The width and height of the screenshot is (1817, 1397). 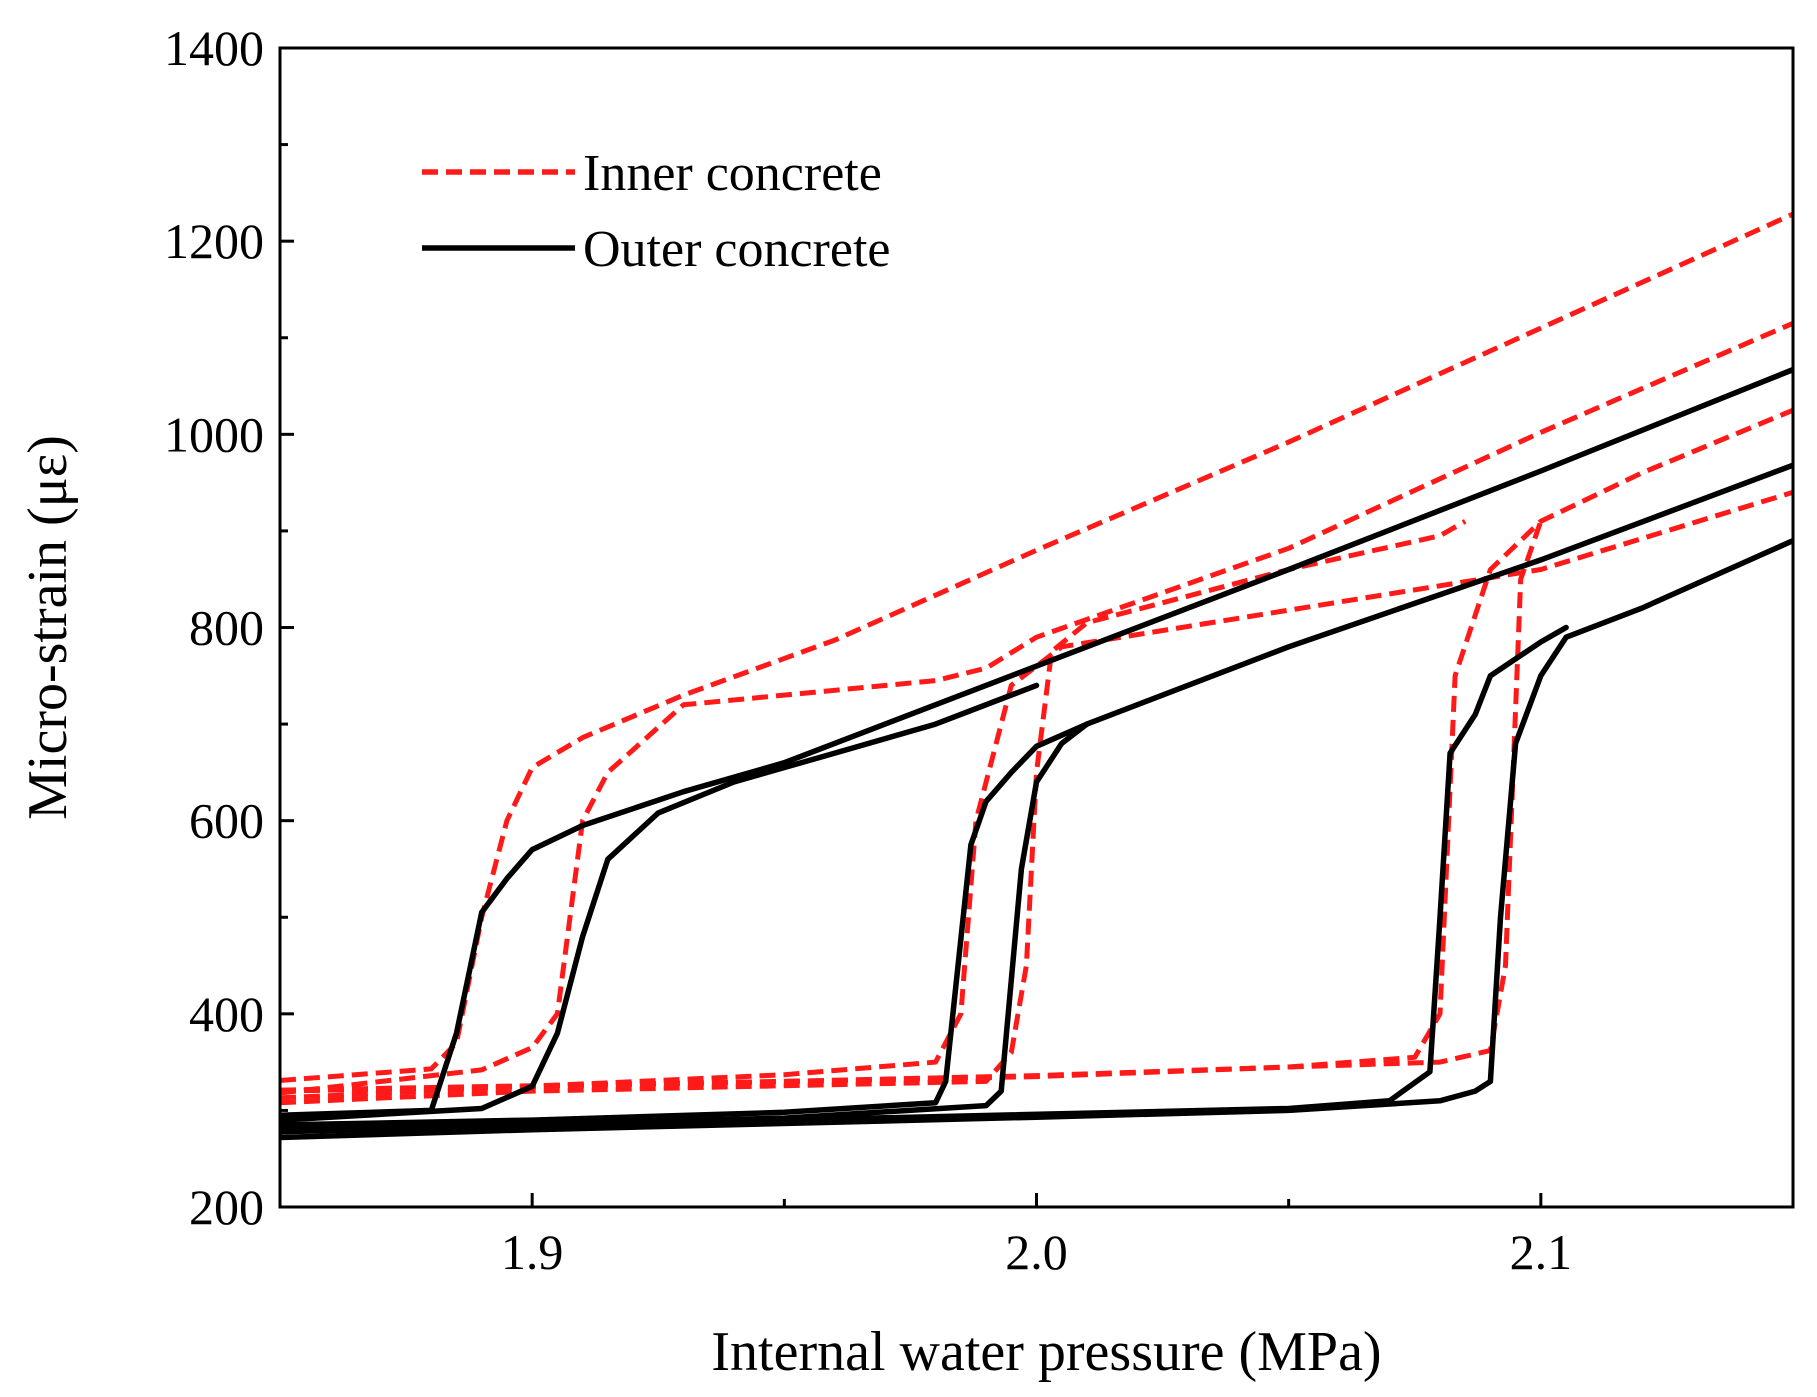 What do you see at coordinates (1541, 1252) in the screenshot?
I see `x-tick-label-2.1: 2.1` at bounding box center [1541, 1252].